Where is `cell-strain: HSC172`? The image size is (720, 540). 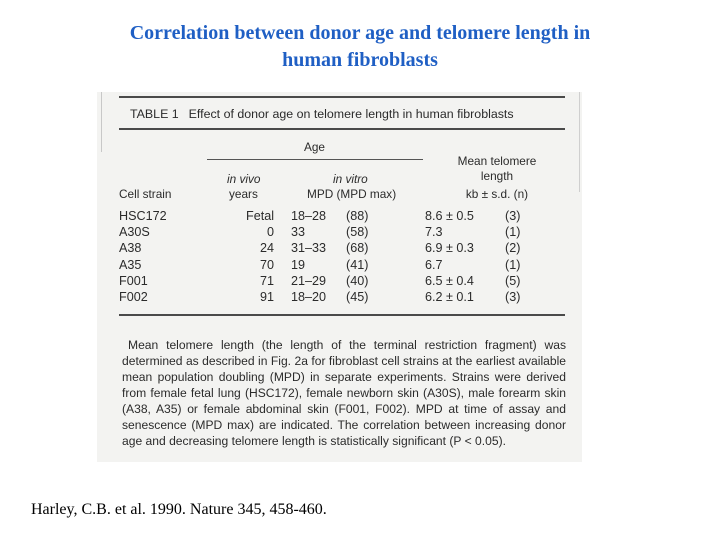
cell-strain: HSC172 is located at coordinates (143, 216).